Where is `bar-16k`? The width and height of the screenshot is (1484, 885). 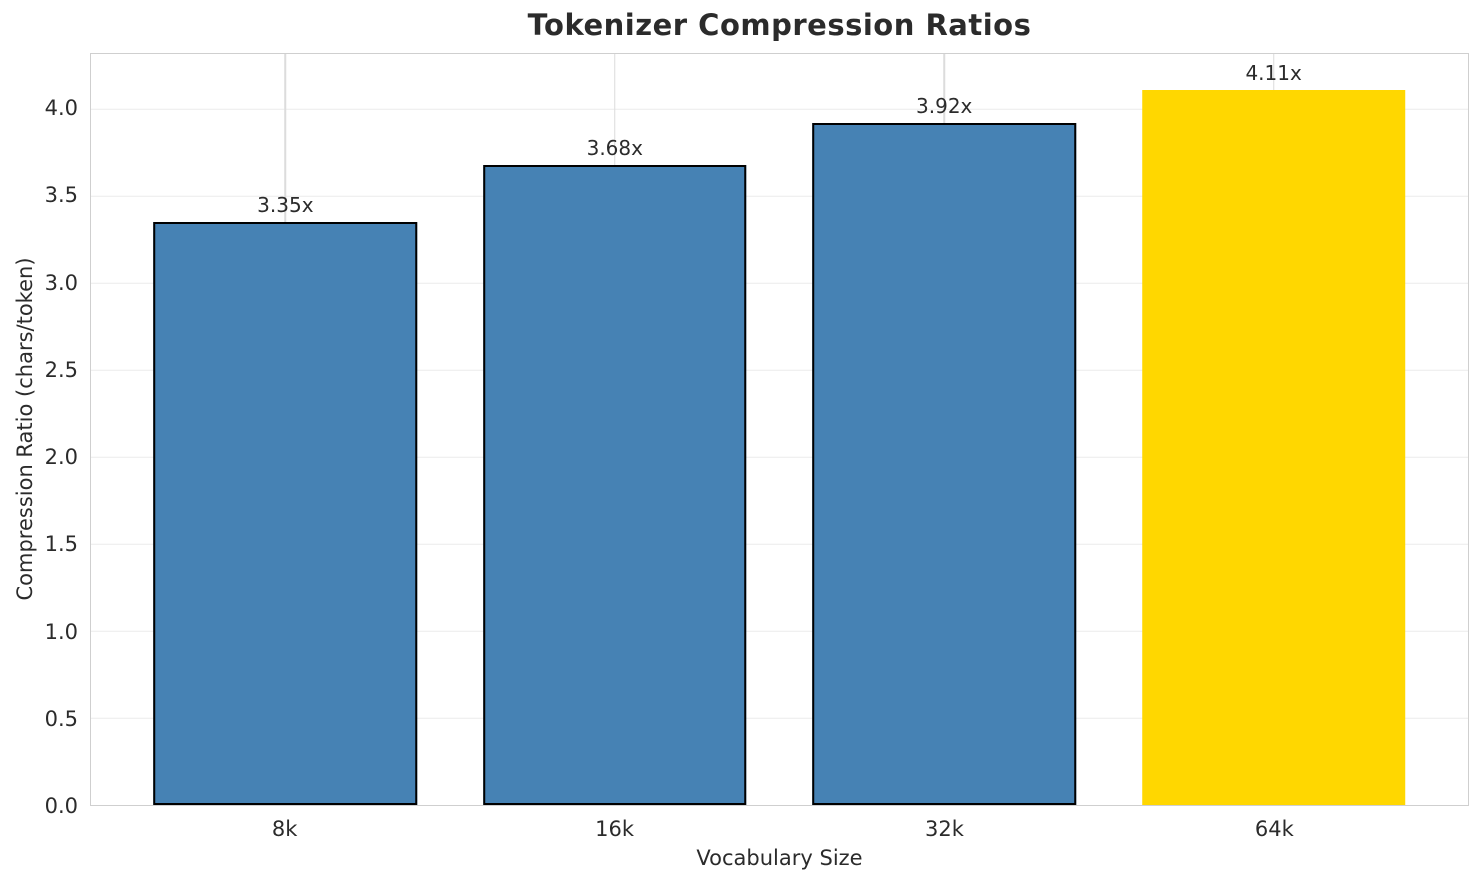 bar-16k is located at coordinates (615, 484).